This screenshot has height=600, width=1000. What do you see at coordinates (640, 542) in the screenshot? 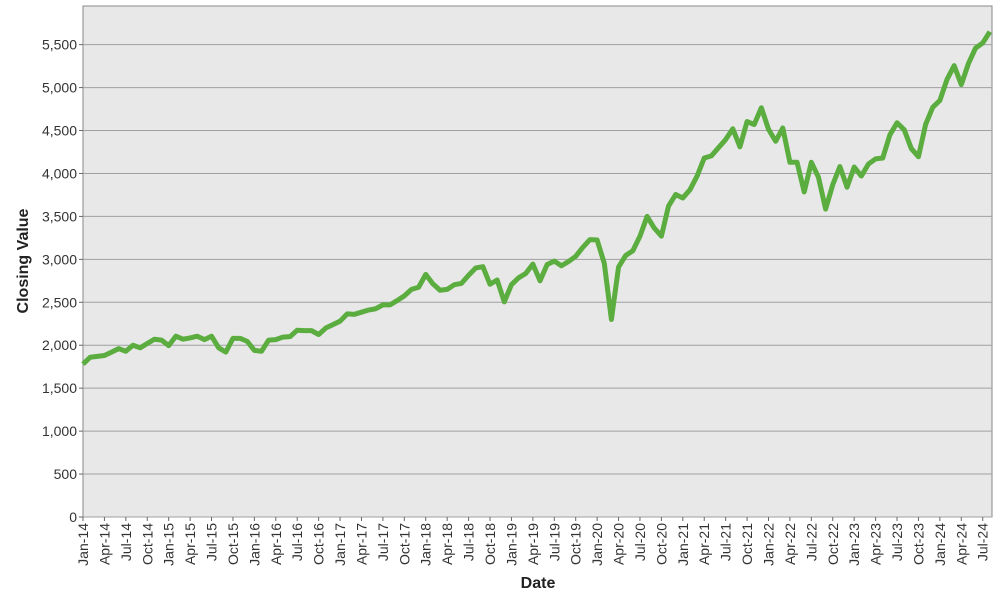
I see `x-tick-label: Jul-20` at bounding box center [640, 542].